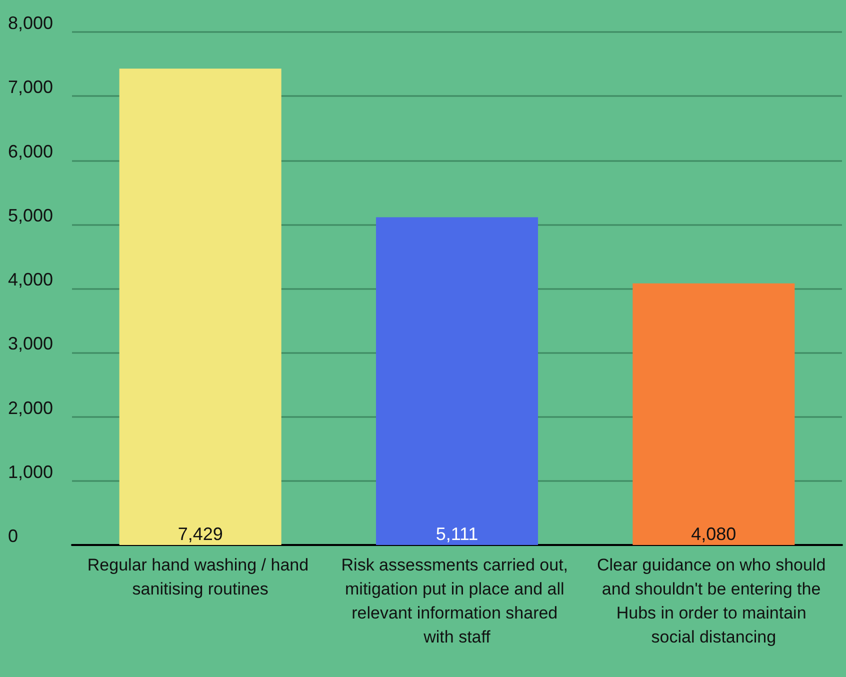 This screenshot has height=677, width=846. Describe the element at coordinates (457, 601) in the screenshot. I see `x-tick-label: Risk assessments carried out, mitigation put in place and all relevant information shared with staff` at that location.